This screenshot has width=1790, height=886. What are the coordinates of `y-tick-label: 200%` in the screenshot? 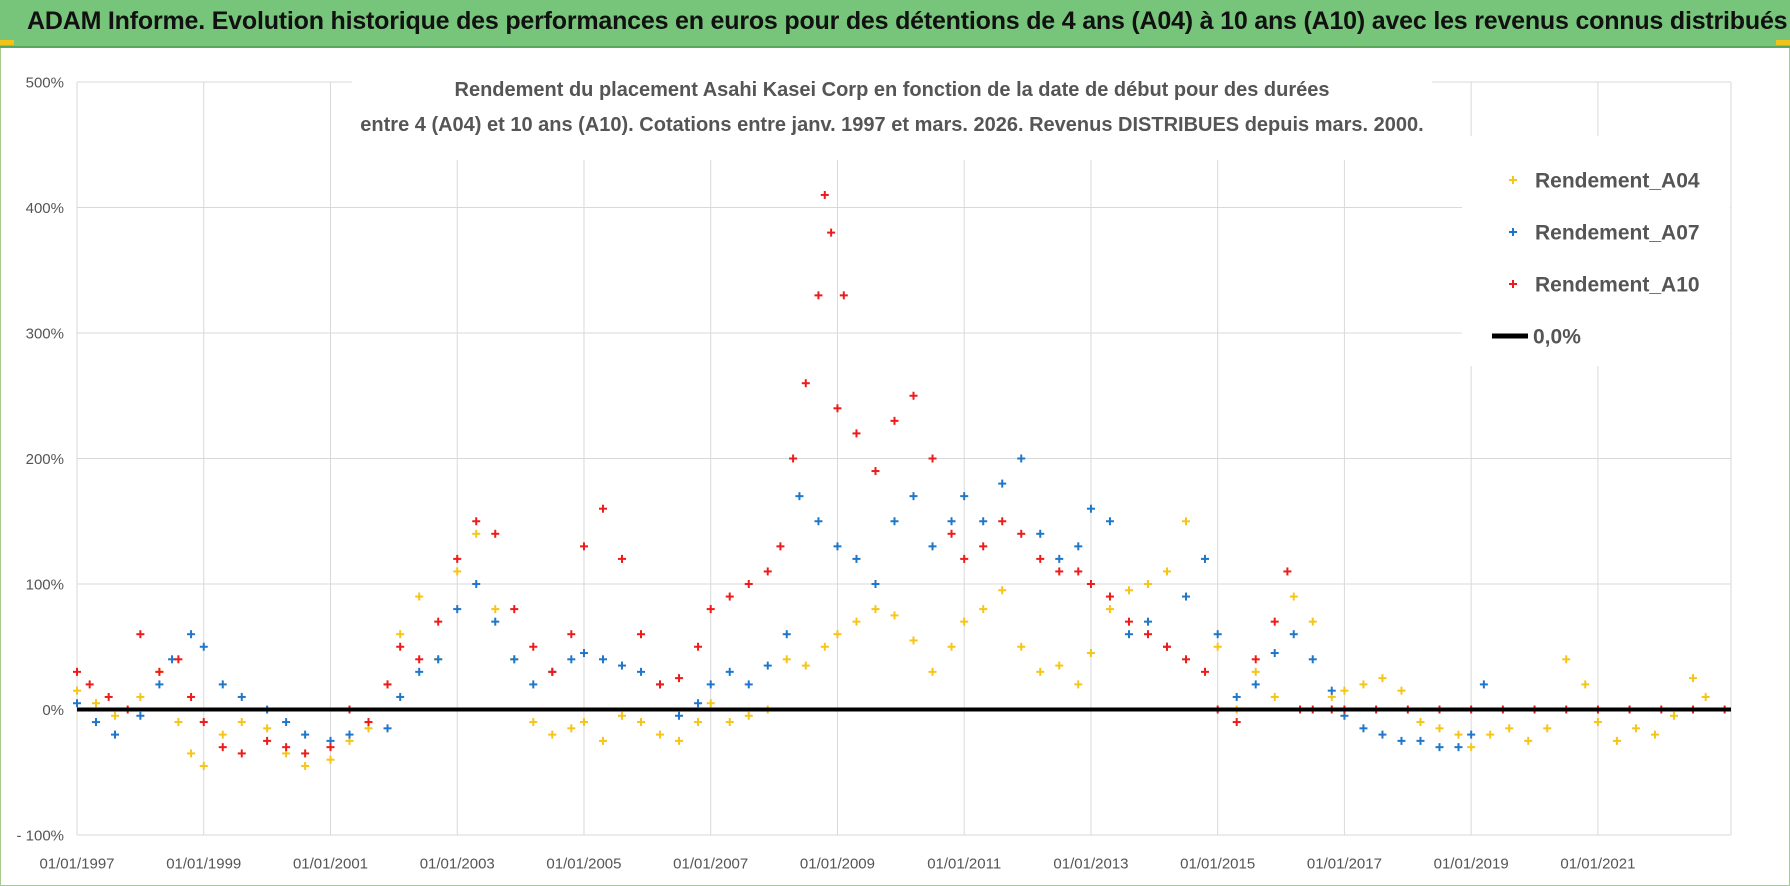 It's located at (45, 459).